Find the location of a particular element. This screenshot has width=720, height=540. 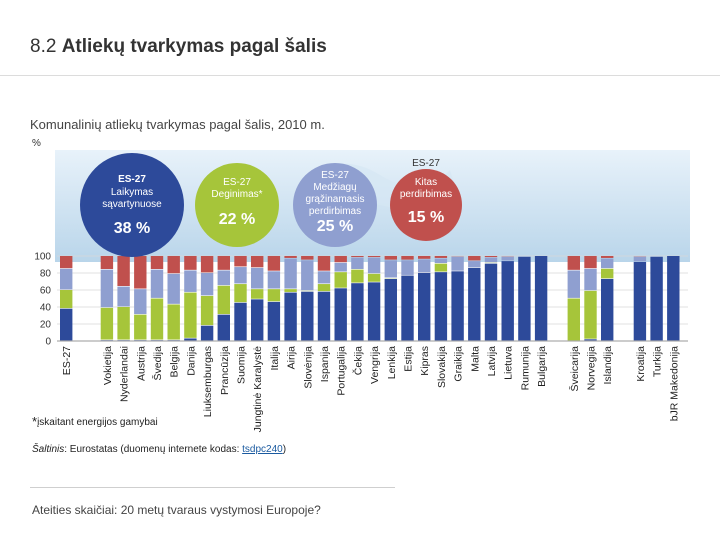

footnote-text: įskaitant energijos gamybai is located at coordinates (97, 422).